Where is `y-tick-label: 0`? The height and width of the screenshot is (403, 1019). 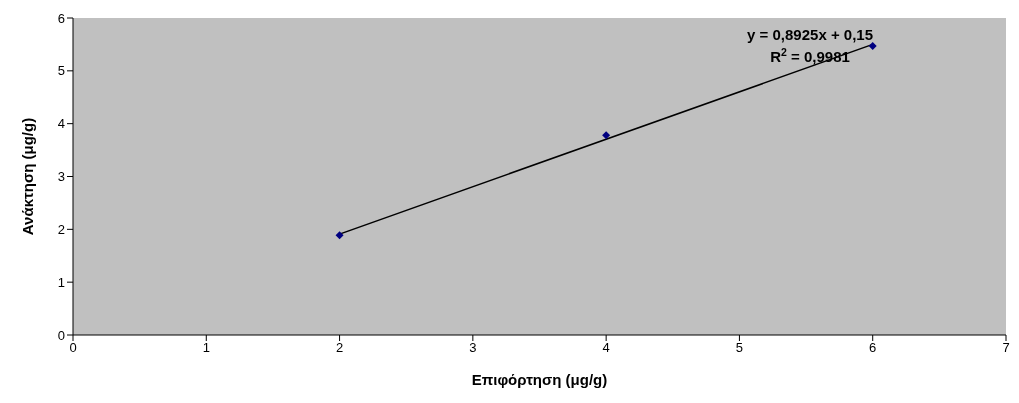
y-tick-label: 0 is located at coordinates (61, 335).